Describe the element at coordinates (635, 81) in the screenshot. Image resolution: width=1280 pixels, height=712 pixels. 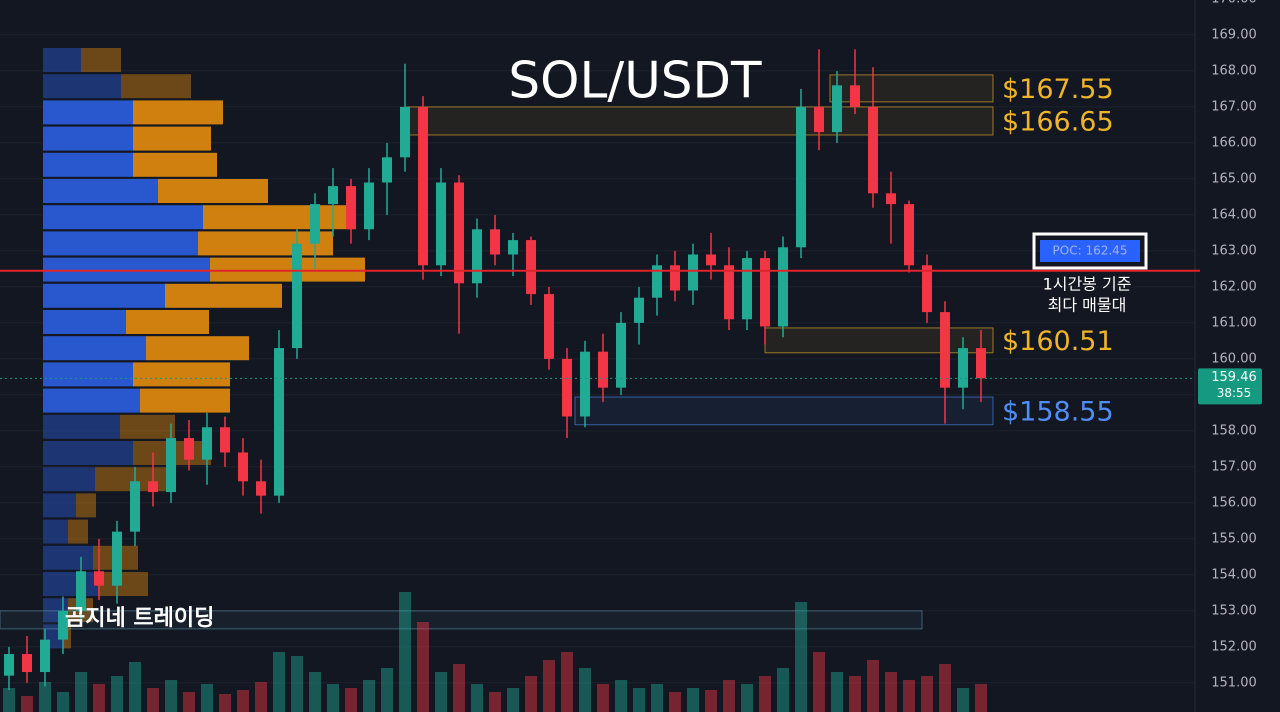
I see `chart-title: SOL/USDT` at that location.